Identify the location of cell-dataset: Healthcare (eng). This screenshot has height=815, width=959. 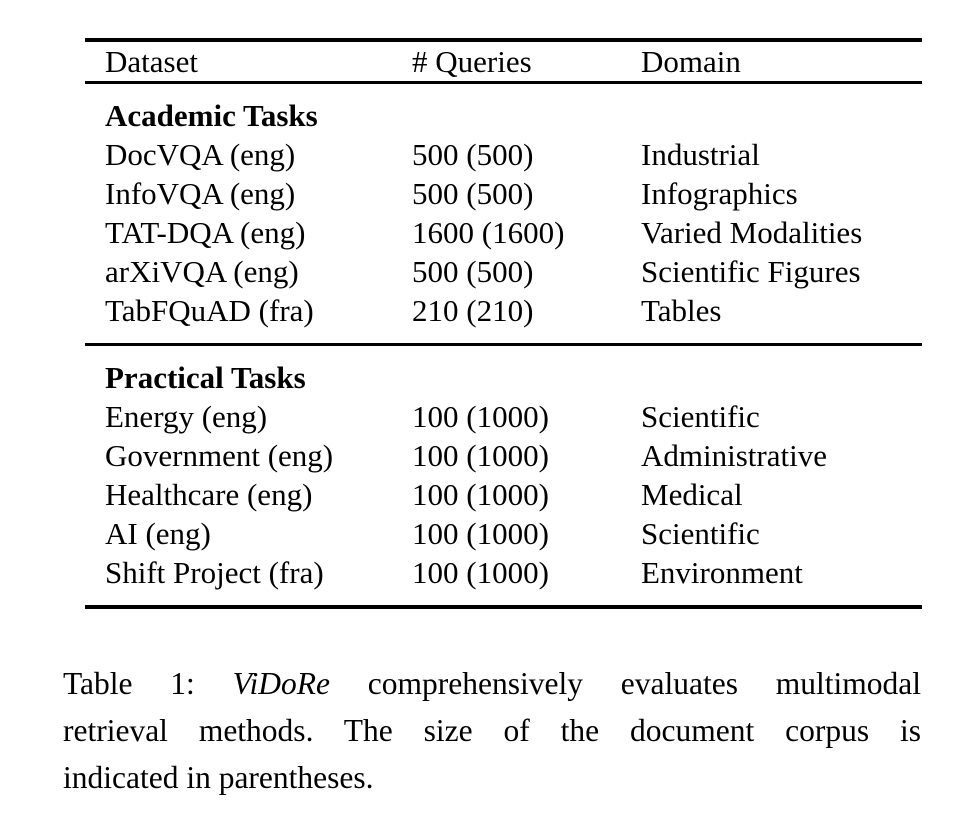
(209, 494).